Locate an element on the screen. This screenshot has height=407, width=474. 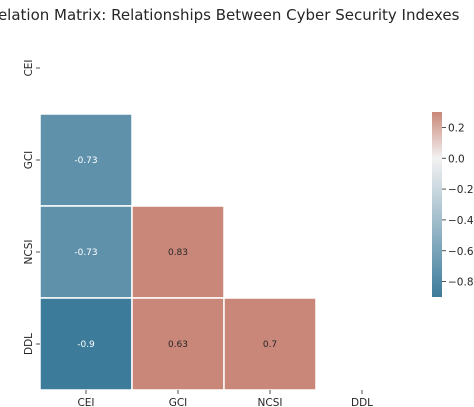
colorbar-tick-label: −0.2 is located at coordinates (461, 190).